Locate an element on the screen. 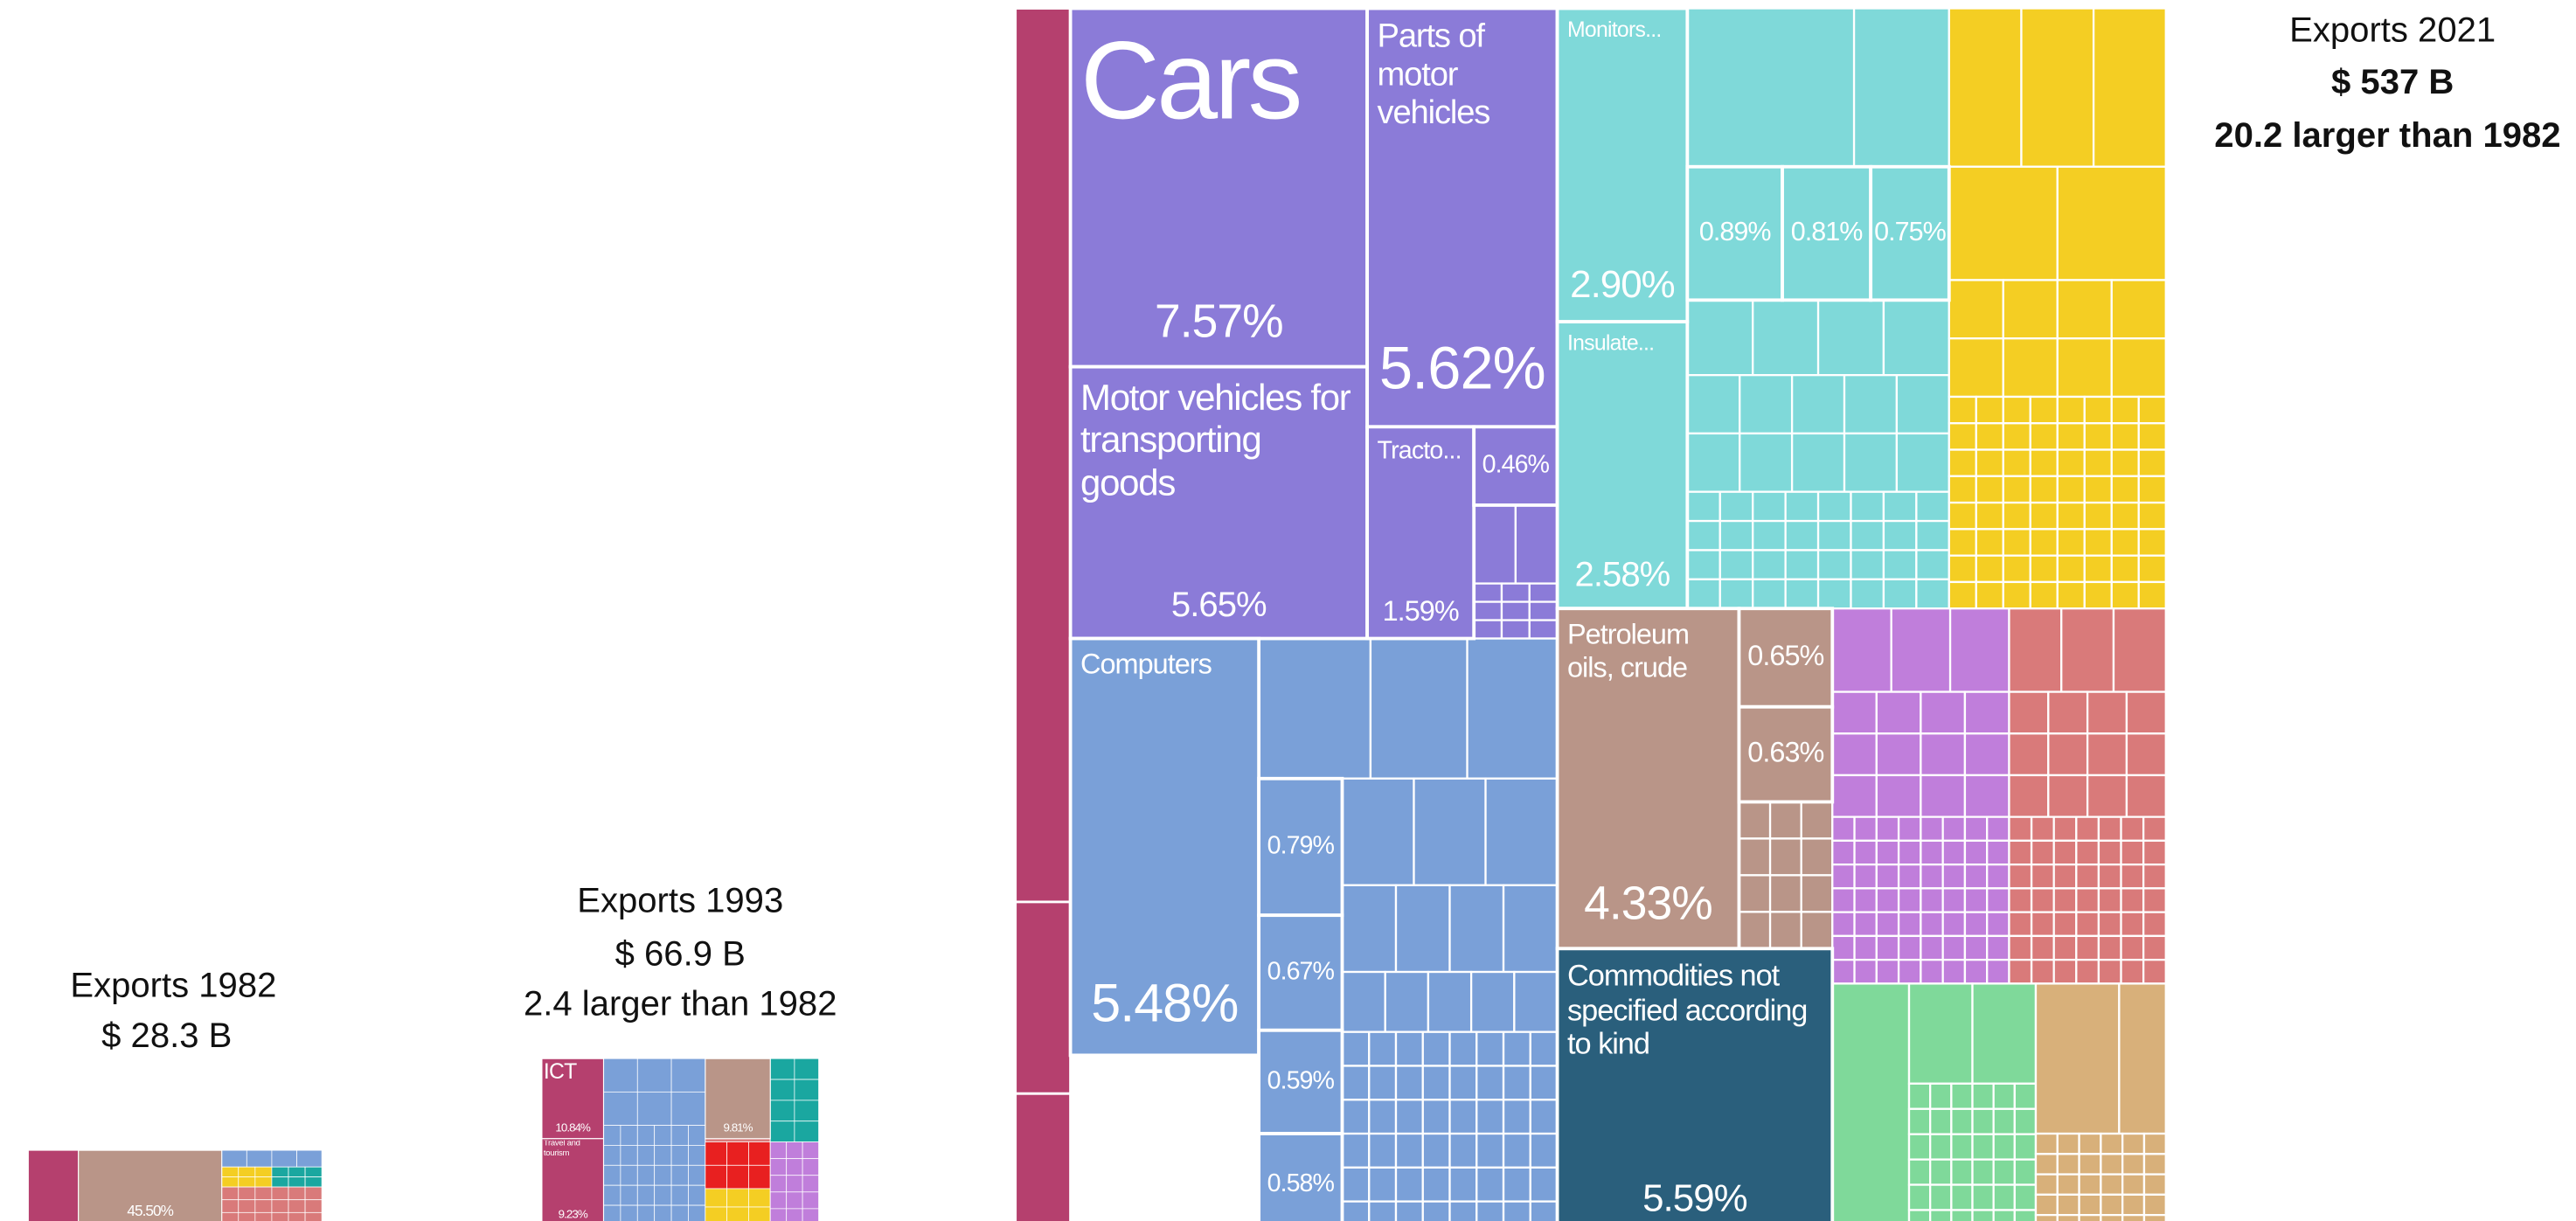  tile-label-box: Travel and tourism is located at coordinates (562, 1150).